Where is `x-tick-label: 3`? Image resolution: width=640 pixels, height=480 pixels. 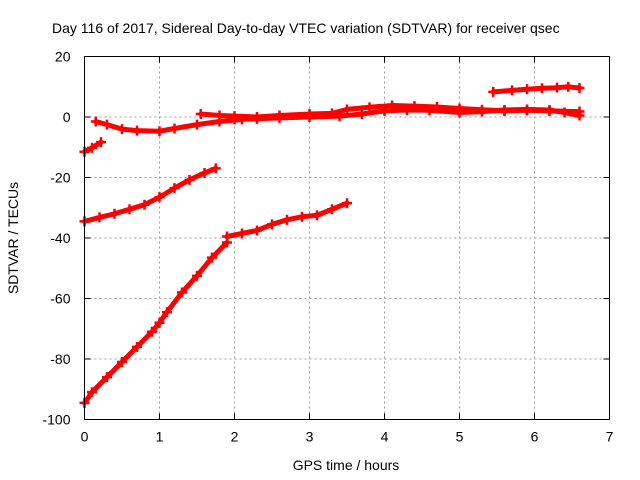 x-tick-label: 3 is located at coordinates (310, 437).